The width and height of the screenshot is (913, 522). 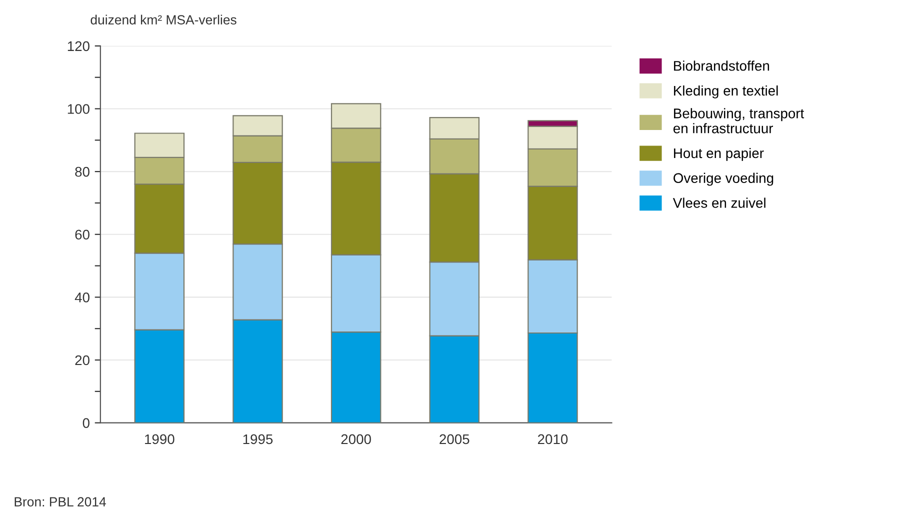 I want to click on legend-label: Overige voeding, so click(x=724, y=179).